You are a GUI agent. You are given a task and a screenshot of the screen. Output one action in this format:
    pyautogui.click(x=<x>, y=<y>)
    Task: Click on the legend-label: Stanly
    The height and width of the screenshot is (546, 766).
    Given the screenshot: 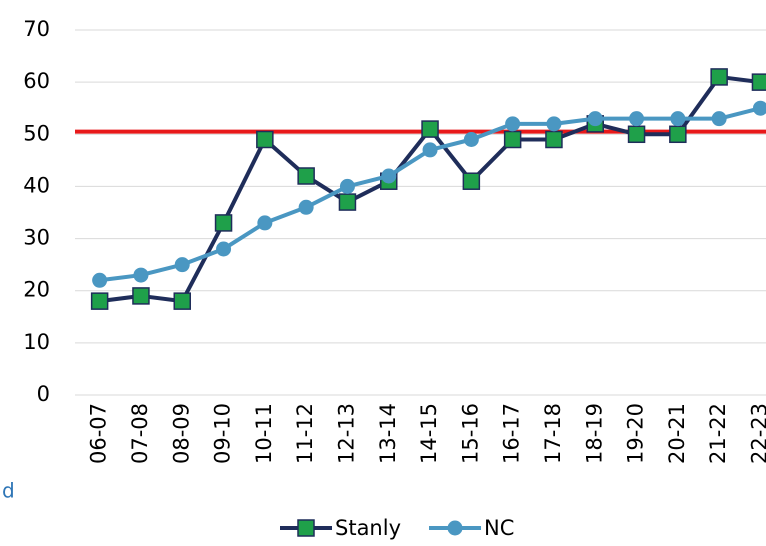 What is the action you would take?
    pyautogui.click(x=368, y=528)
    